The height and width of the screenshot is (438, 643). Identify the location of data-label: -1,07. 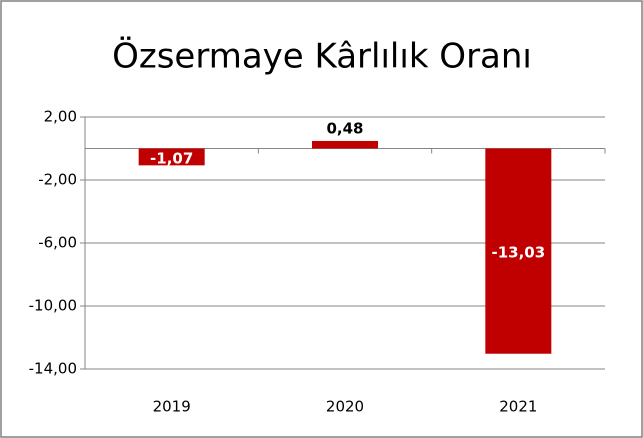
(171, 158).